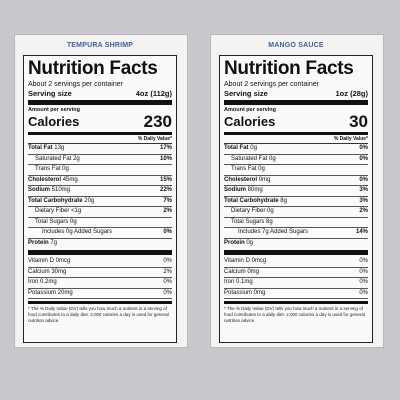 Image resolution: width=400 pixels, height=400 pixels. Describe the element at coordinates (100, 283) in the screenshot. I see `iron-row: Iron 0.2mg 0%` at that location.